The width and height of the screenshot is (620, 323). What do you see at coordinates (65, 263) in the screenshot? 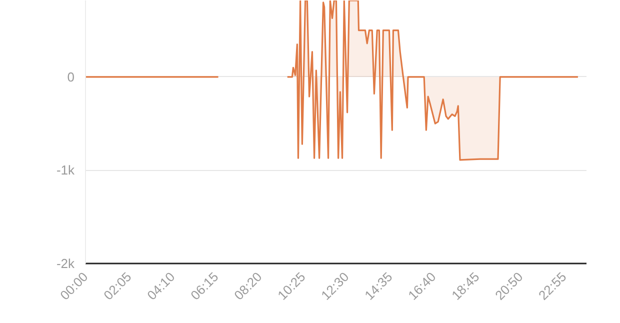
I see `y-tick-label: -2k` at bounding box center [65, 263].